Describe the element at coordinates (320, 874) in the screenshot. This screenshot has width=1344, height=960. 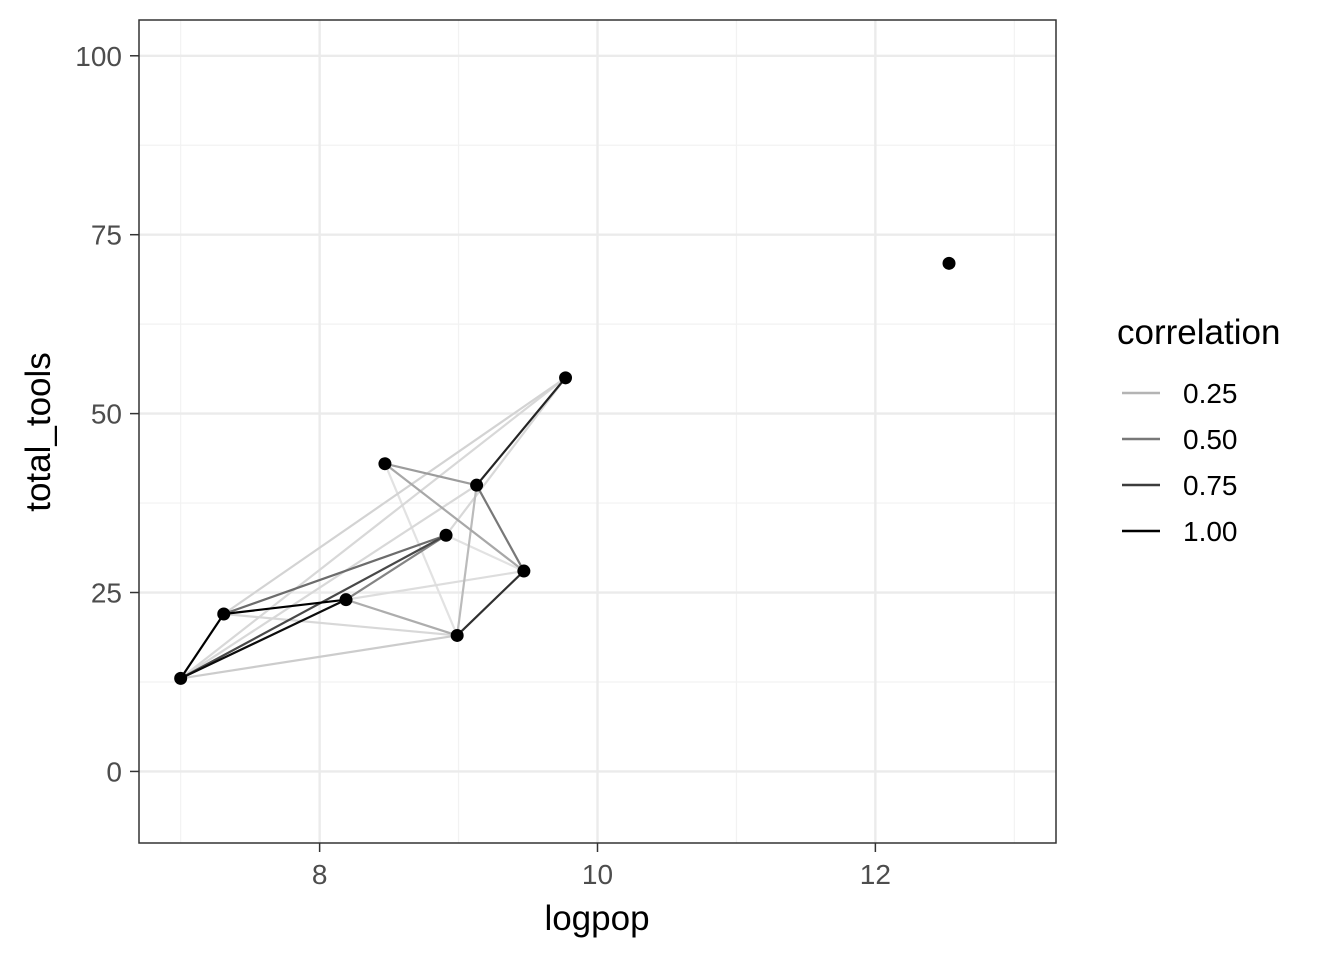
I see `x-tick-label: 8` at that location.